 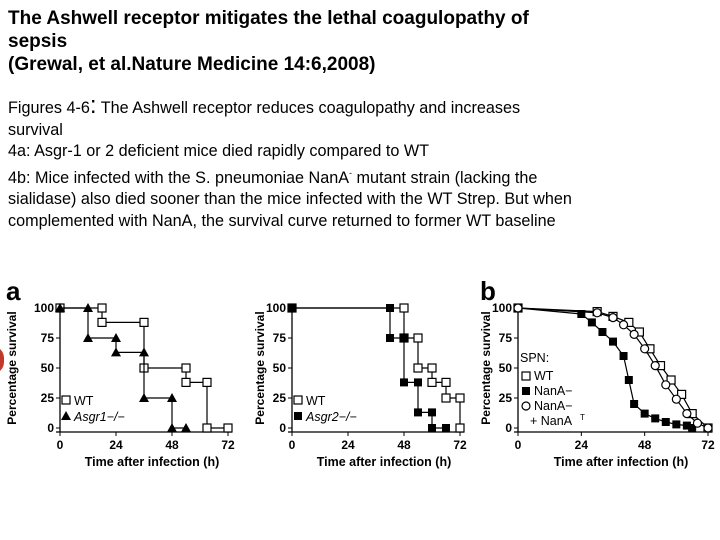 What do you see at coordinates (488, 291) in the screenshot?
I see `panel-b-letter: b` at bounding box center [488, 291].